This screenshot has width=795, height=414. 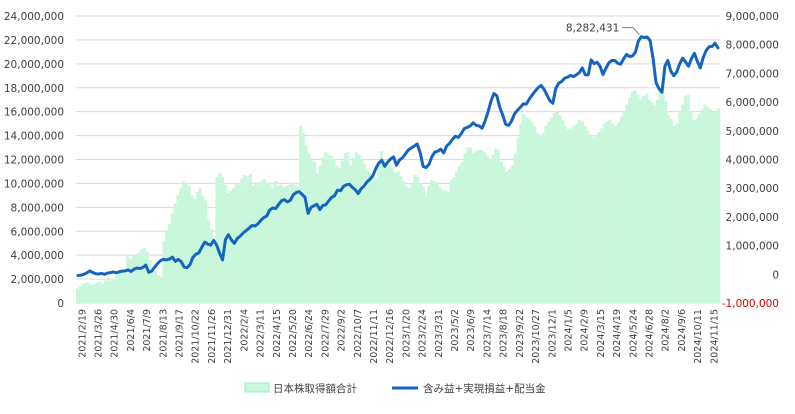 What do you see at coordinates (592, 29) in the screenshot?
I see `peak-data-label: 8,282,431` at bounding box center [592, 29].